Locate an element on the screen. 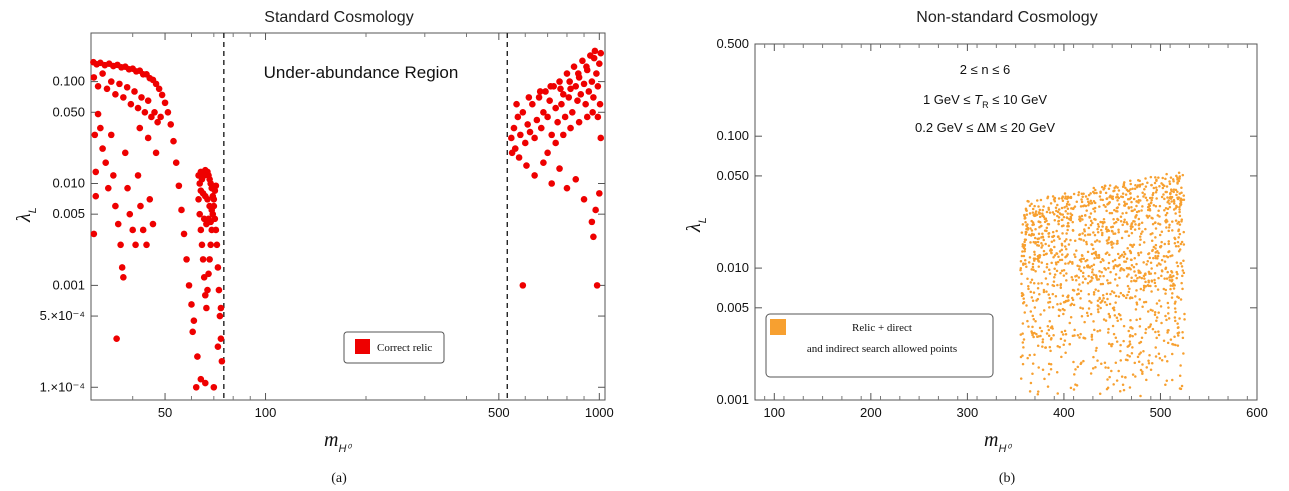 The image size is (1289, 491). y-tick-label: 0.050 is located at coordinates (732, 175).